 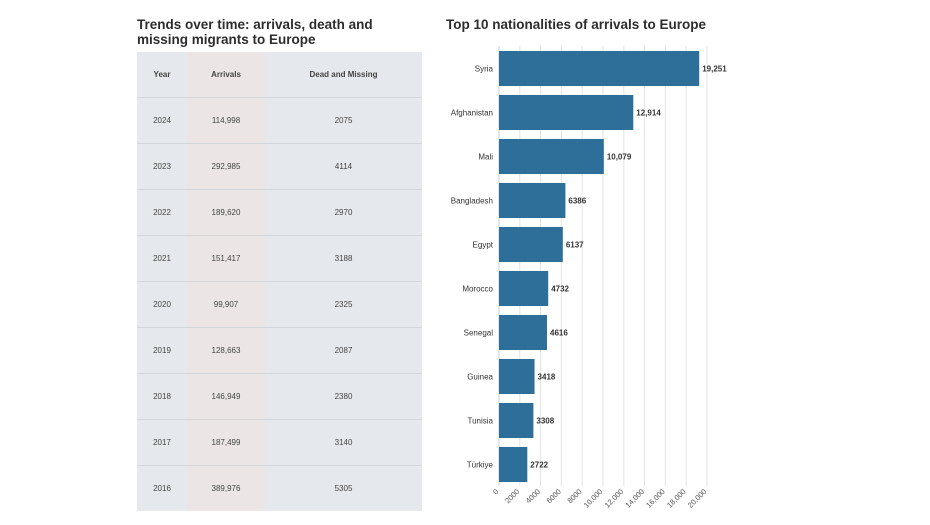 What do you see at coordinates (226, 304) in the screenshot?
I see `arrivals-cell: 99,907` at bounding box center [226, 304].